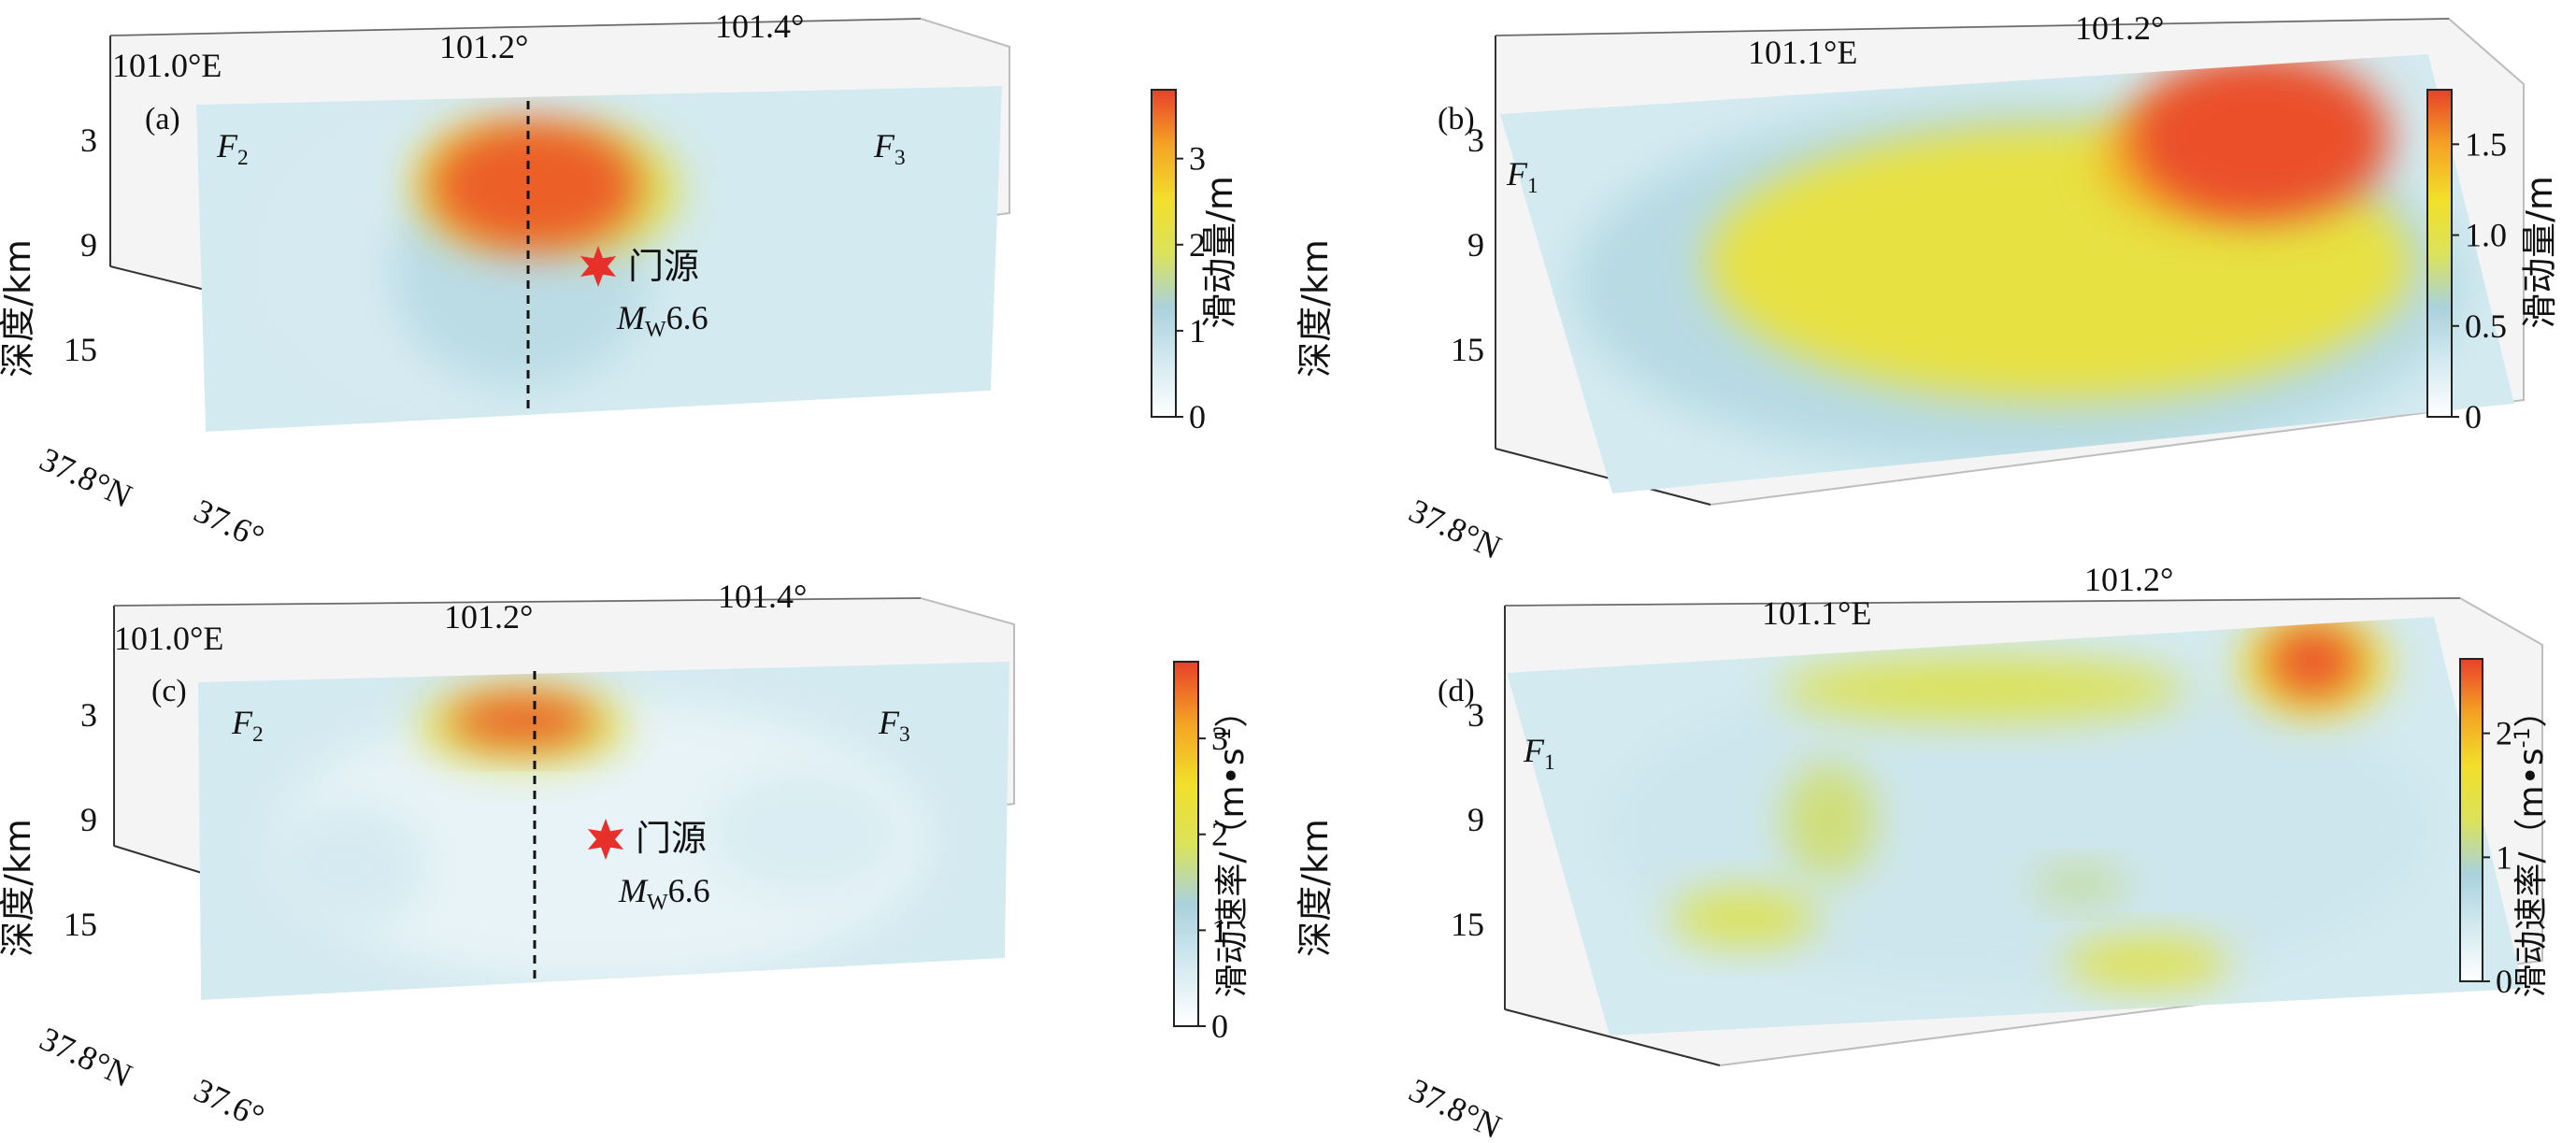  What do you see at coordinates (2486, 144) in the screenshot?
I see `colorbar-tick-label: 1.5` at bounding box center [2486, 144].